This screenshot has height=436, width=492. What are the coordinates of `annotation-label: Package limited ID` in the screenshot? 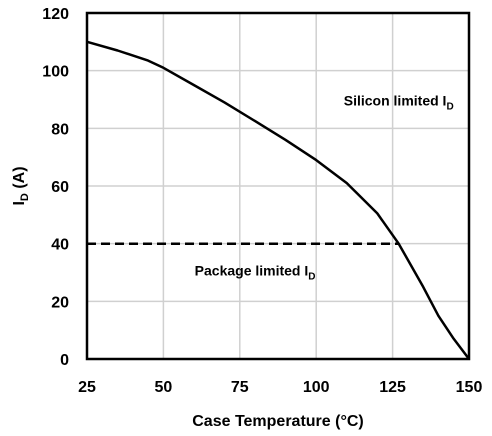 It's located at (255, 272).